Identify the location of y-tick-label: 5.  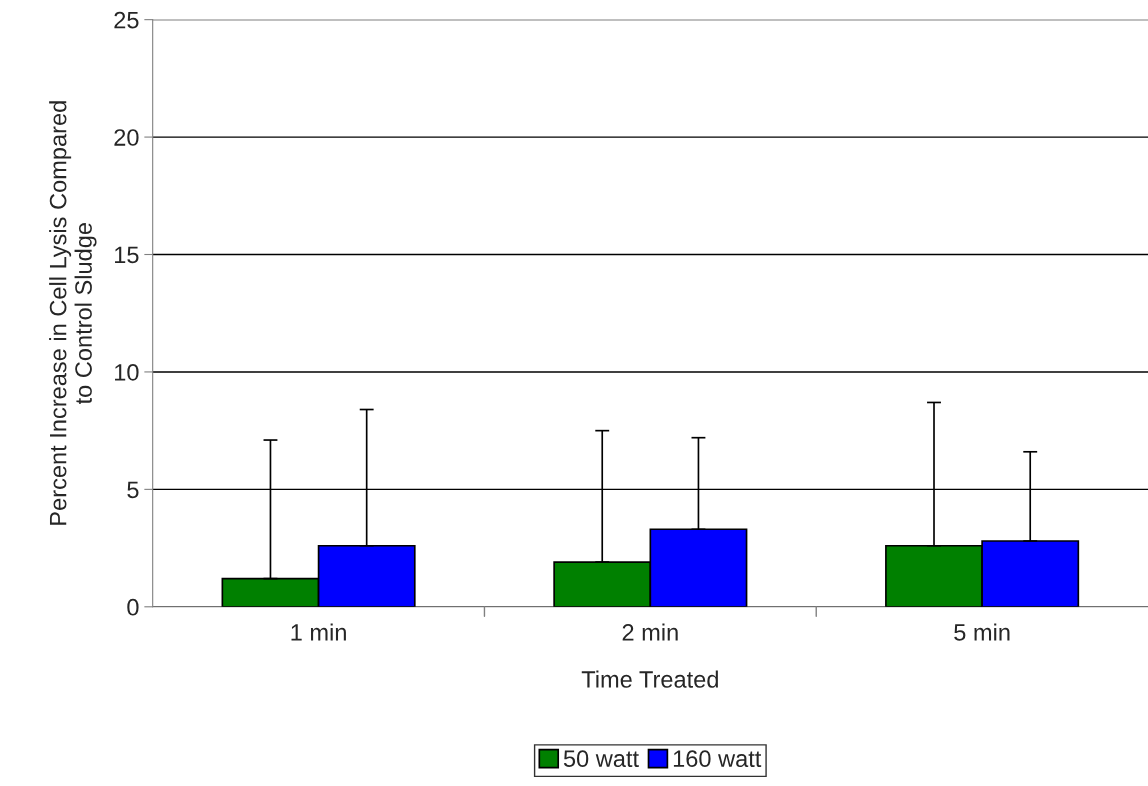
(133, 490).